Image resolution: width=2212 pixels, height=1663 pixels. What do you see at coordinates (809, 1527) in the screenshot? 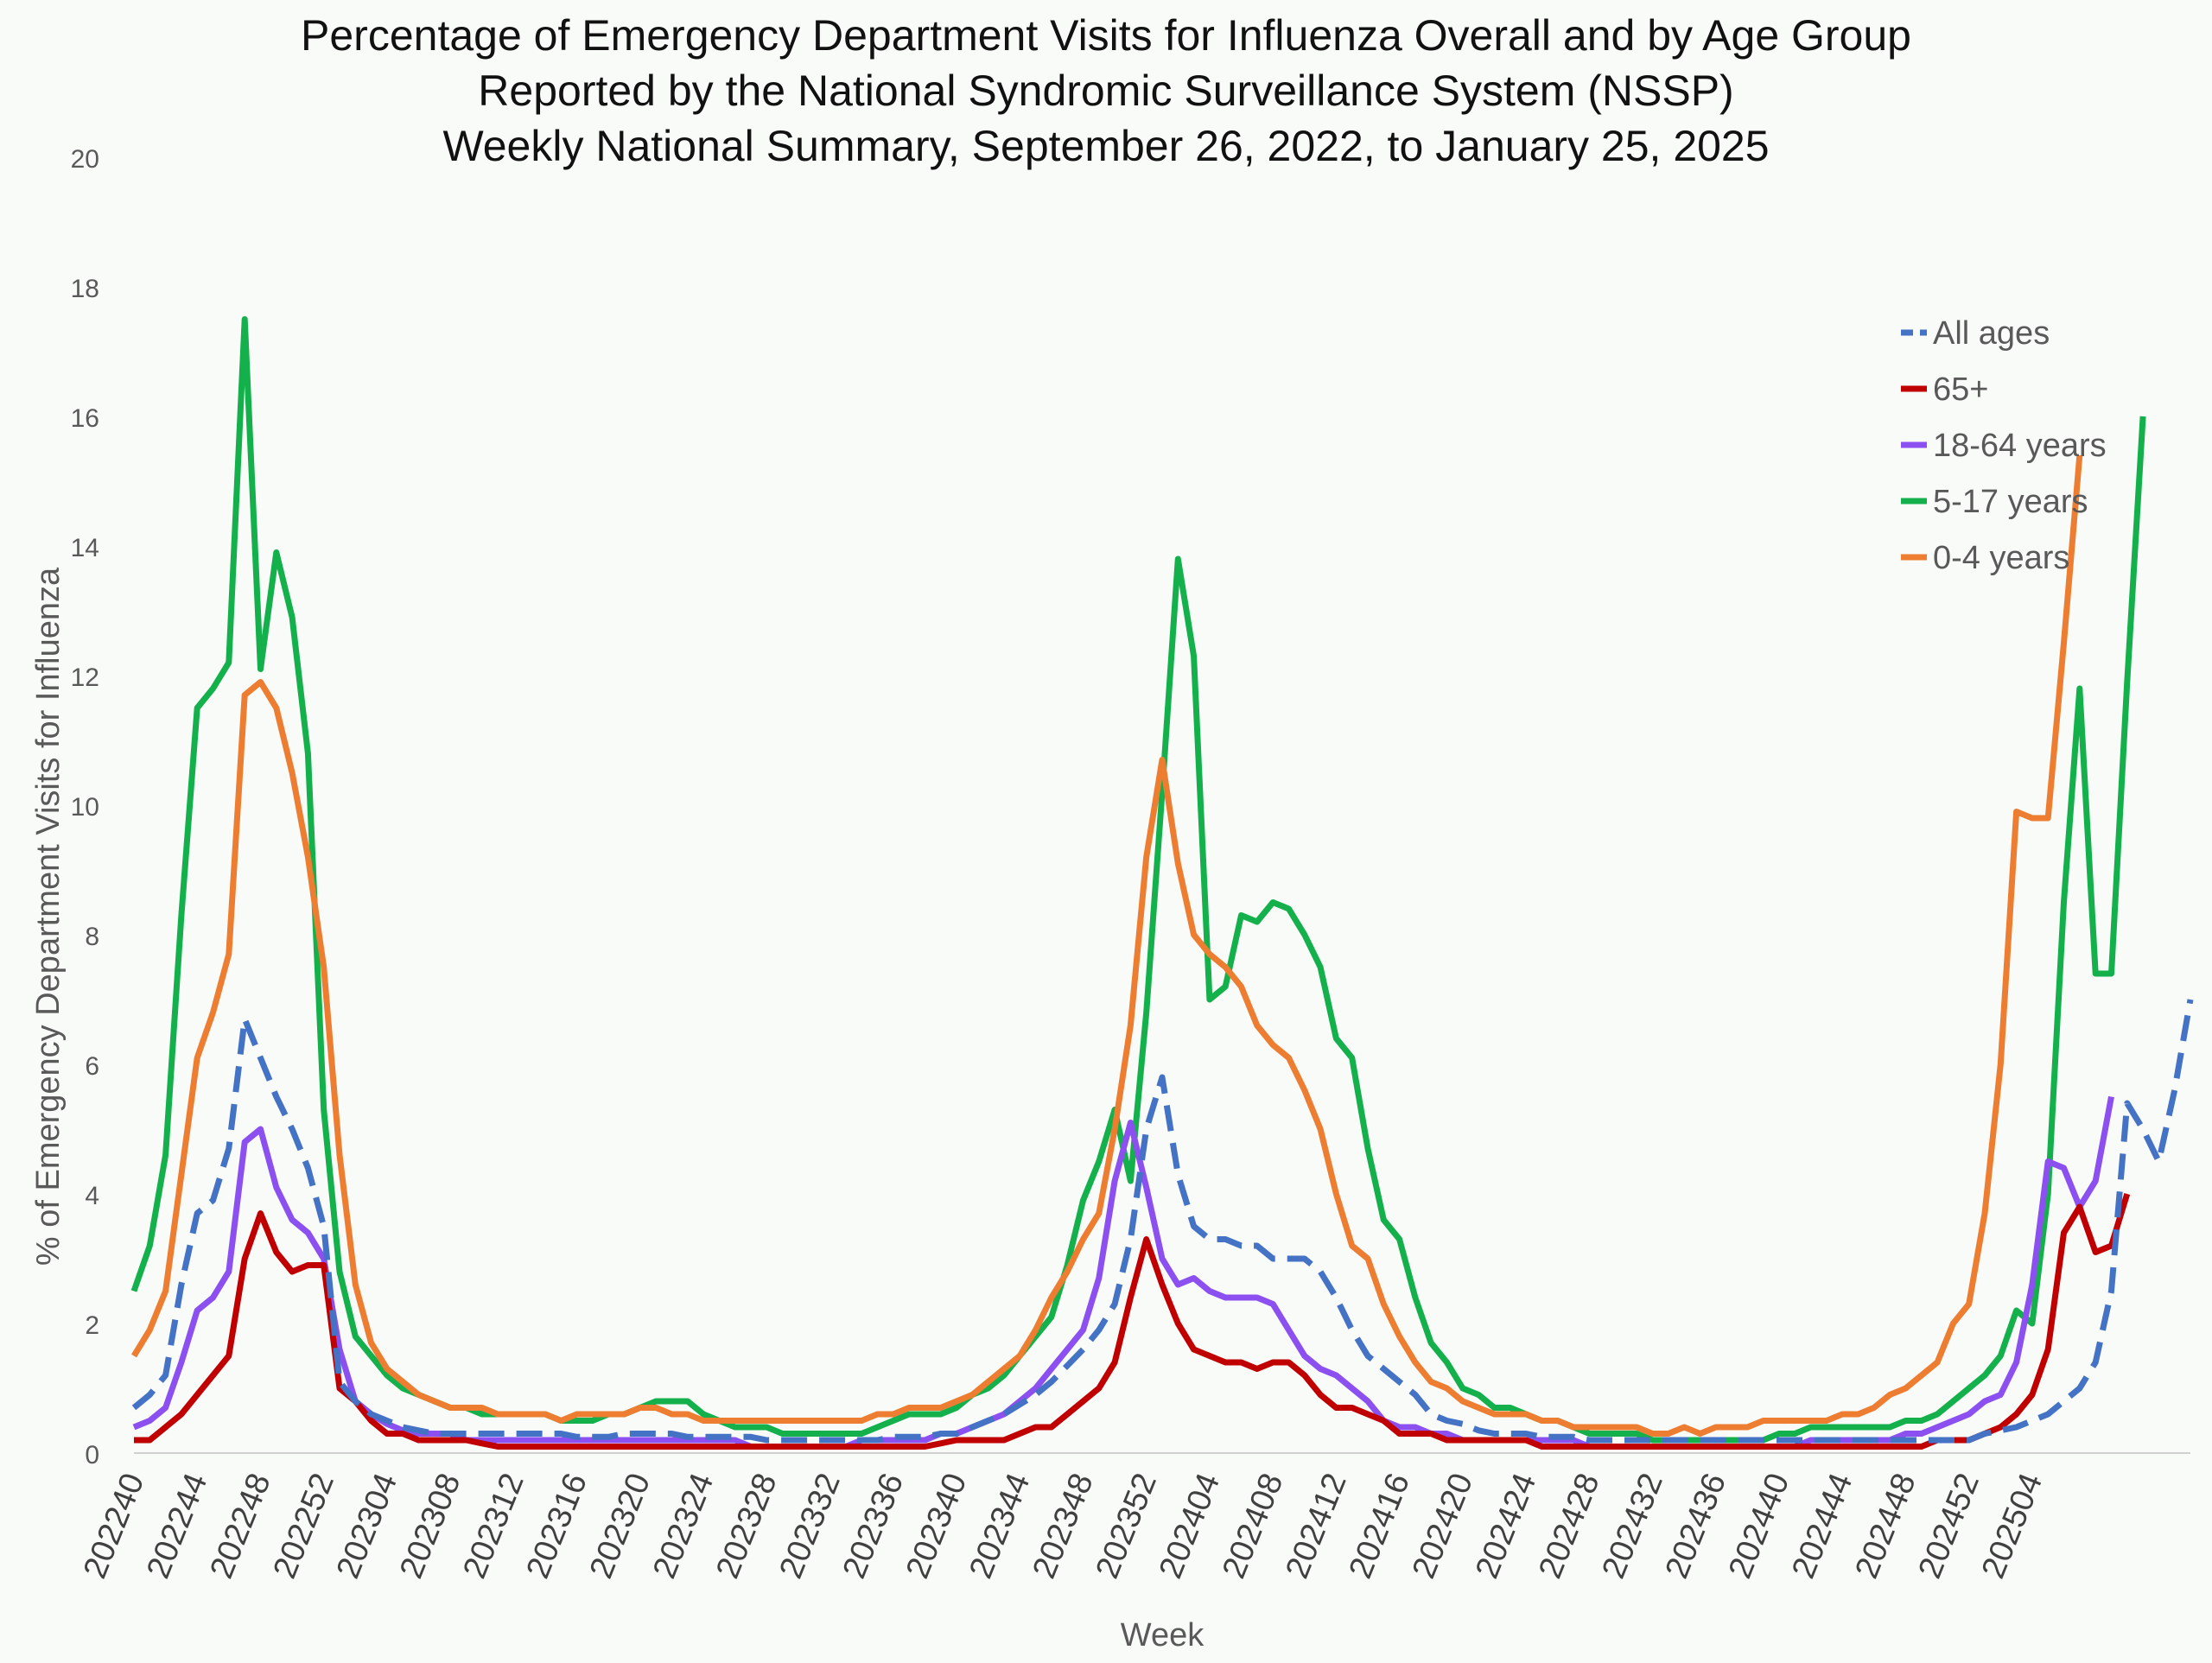
I see `x-tick-label: 202332` at bounding box center [809, 1527].